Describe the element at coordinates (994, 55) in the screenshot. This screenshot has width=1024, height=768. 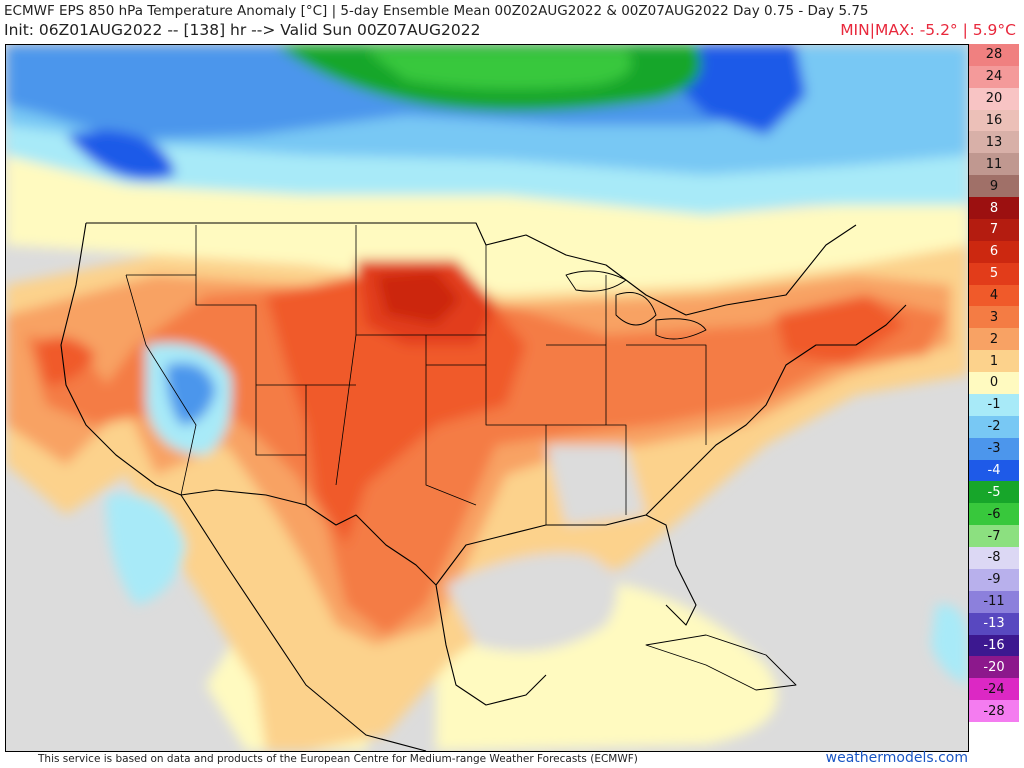
I see `legend-swatch: 28` at that location.